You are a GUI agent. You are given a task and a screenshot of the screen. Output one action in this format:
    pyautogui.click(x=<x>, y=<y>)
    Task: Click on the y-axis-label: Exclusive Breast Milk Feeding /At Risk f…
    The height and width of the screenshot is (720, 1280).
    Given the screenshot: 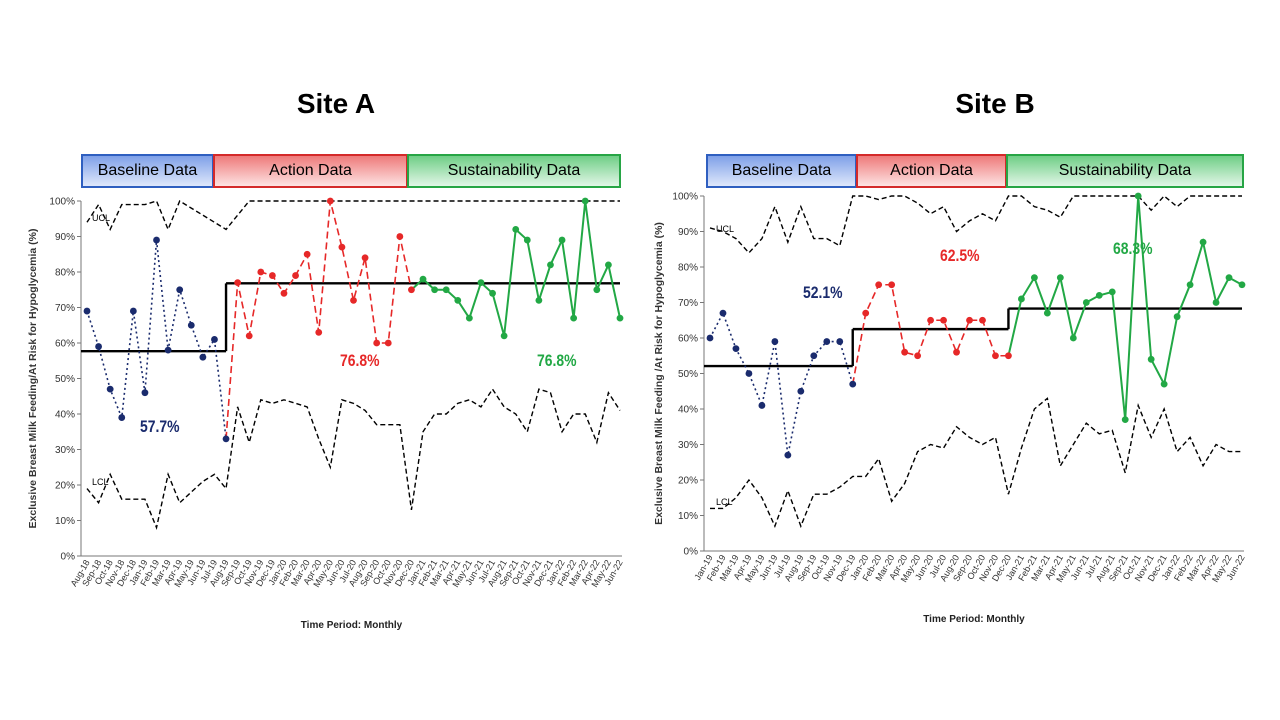 What is the action you would take?
    pyautogui.click(x=659, y=373)
    